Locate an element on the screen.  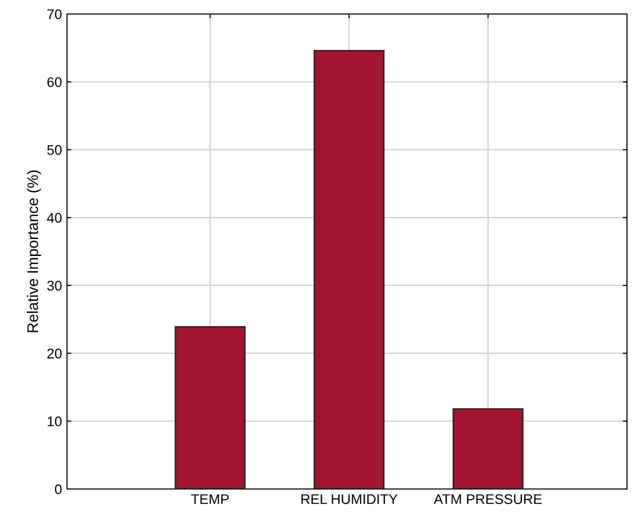
y-tick-label: 60 is located at coordinates (54, 82).